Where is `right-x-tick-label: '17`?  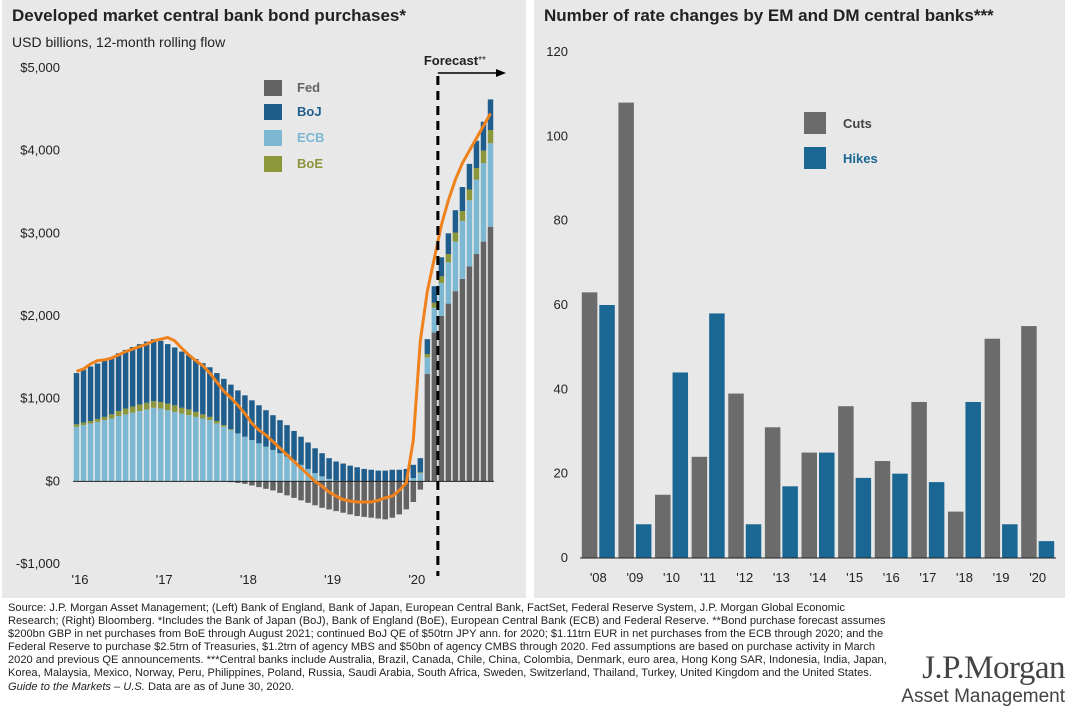 right-x-tick-label: '17 is located at coordinates (927, 577).